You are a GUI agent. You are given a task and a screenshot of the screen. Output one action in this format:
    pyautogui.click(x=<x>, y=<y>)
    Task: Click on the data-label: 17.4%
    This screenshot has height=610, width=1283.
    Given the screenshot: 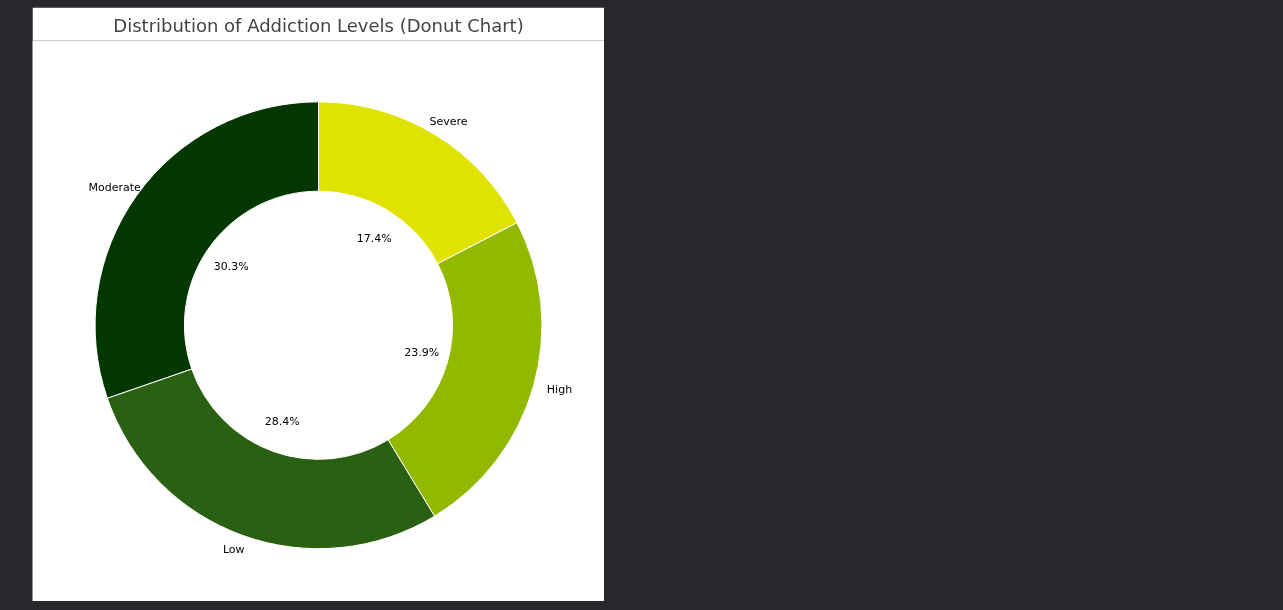 What is the action you would take?
    pyautogui.click(x=374, y=238)
    